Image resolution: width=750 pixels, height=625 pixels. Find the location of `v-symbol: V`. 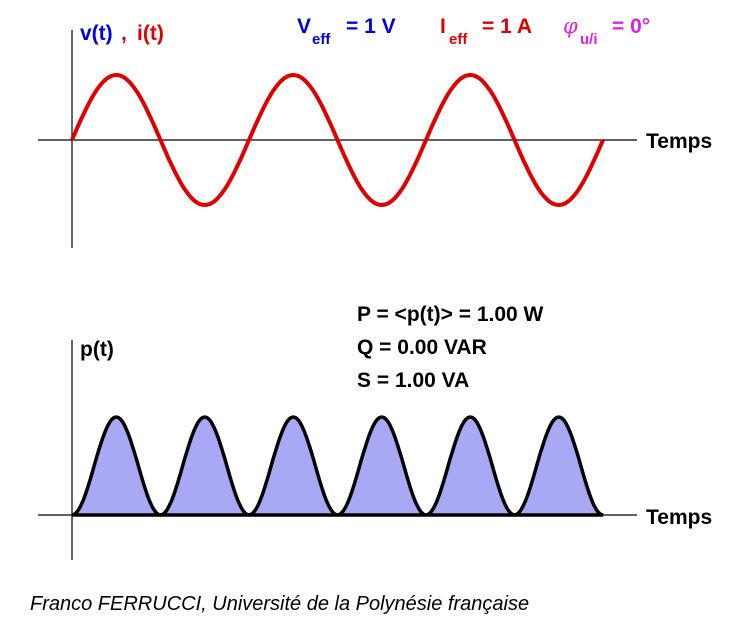

v-symbol: V is located at coordinates (304, 26).